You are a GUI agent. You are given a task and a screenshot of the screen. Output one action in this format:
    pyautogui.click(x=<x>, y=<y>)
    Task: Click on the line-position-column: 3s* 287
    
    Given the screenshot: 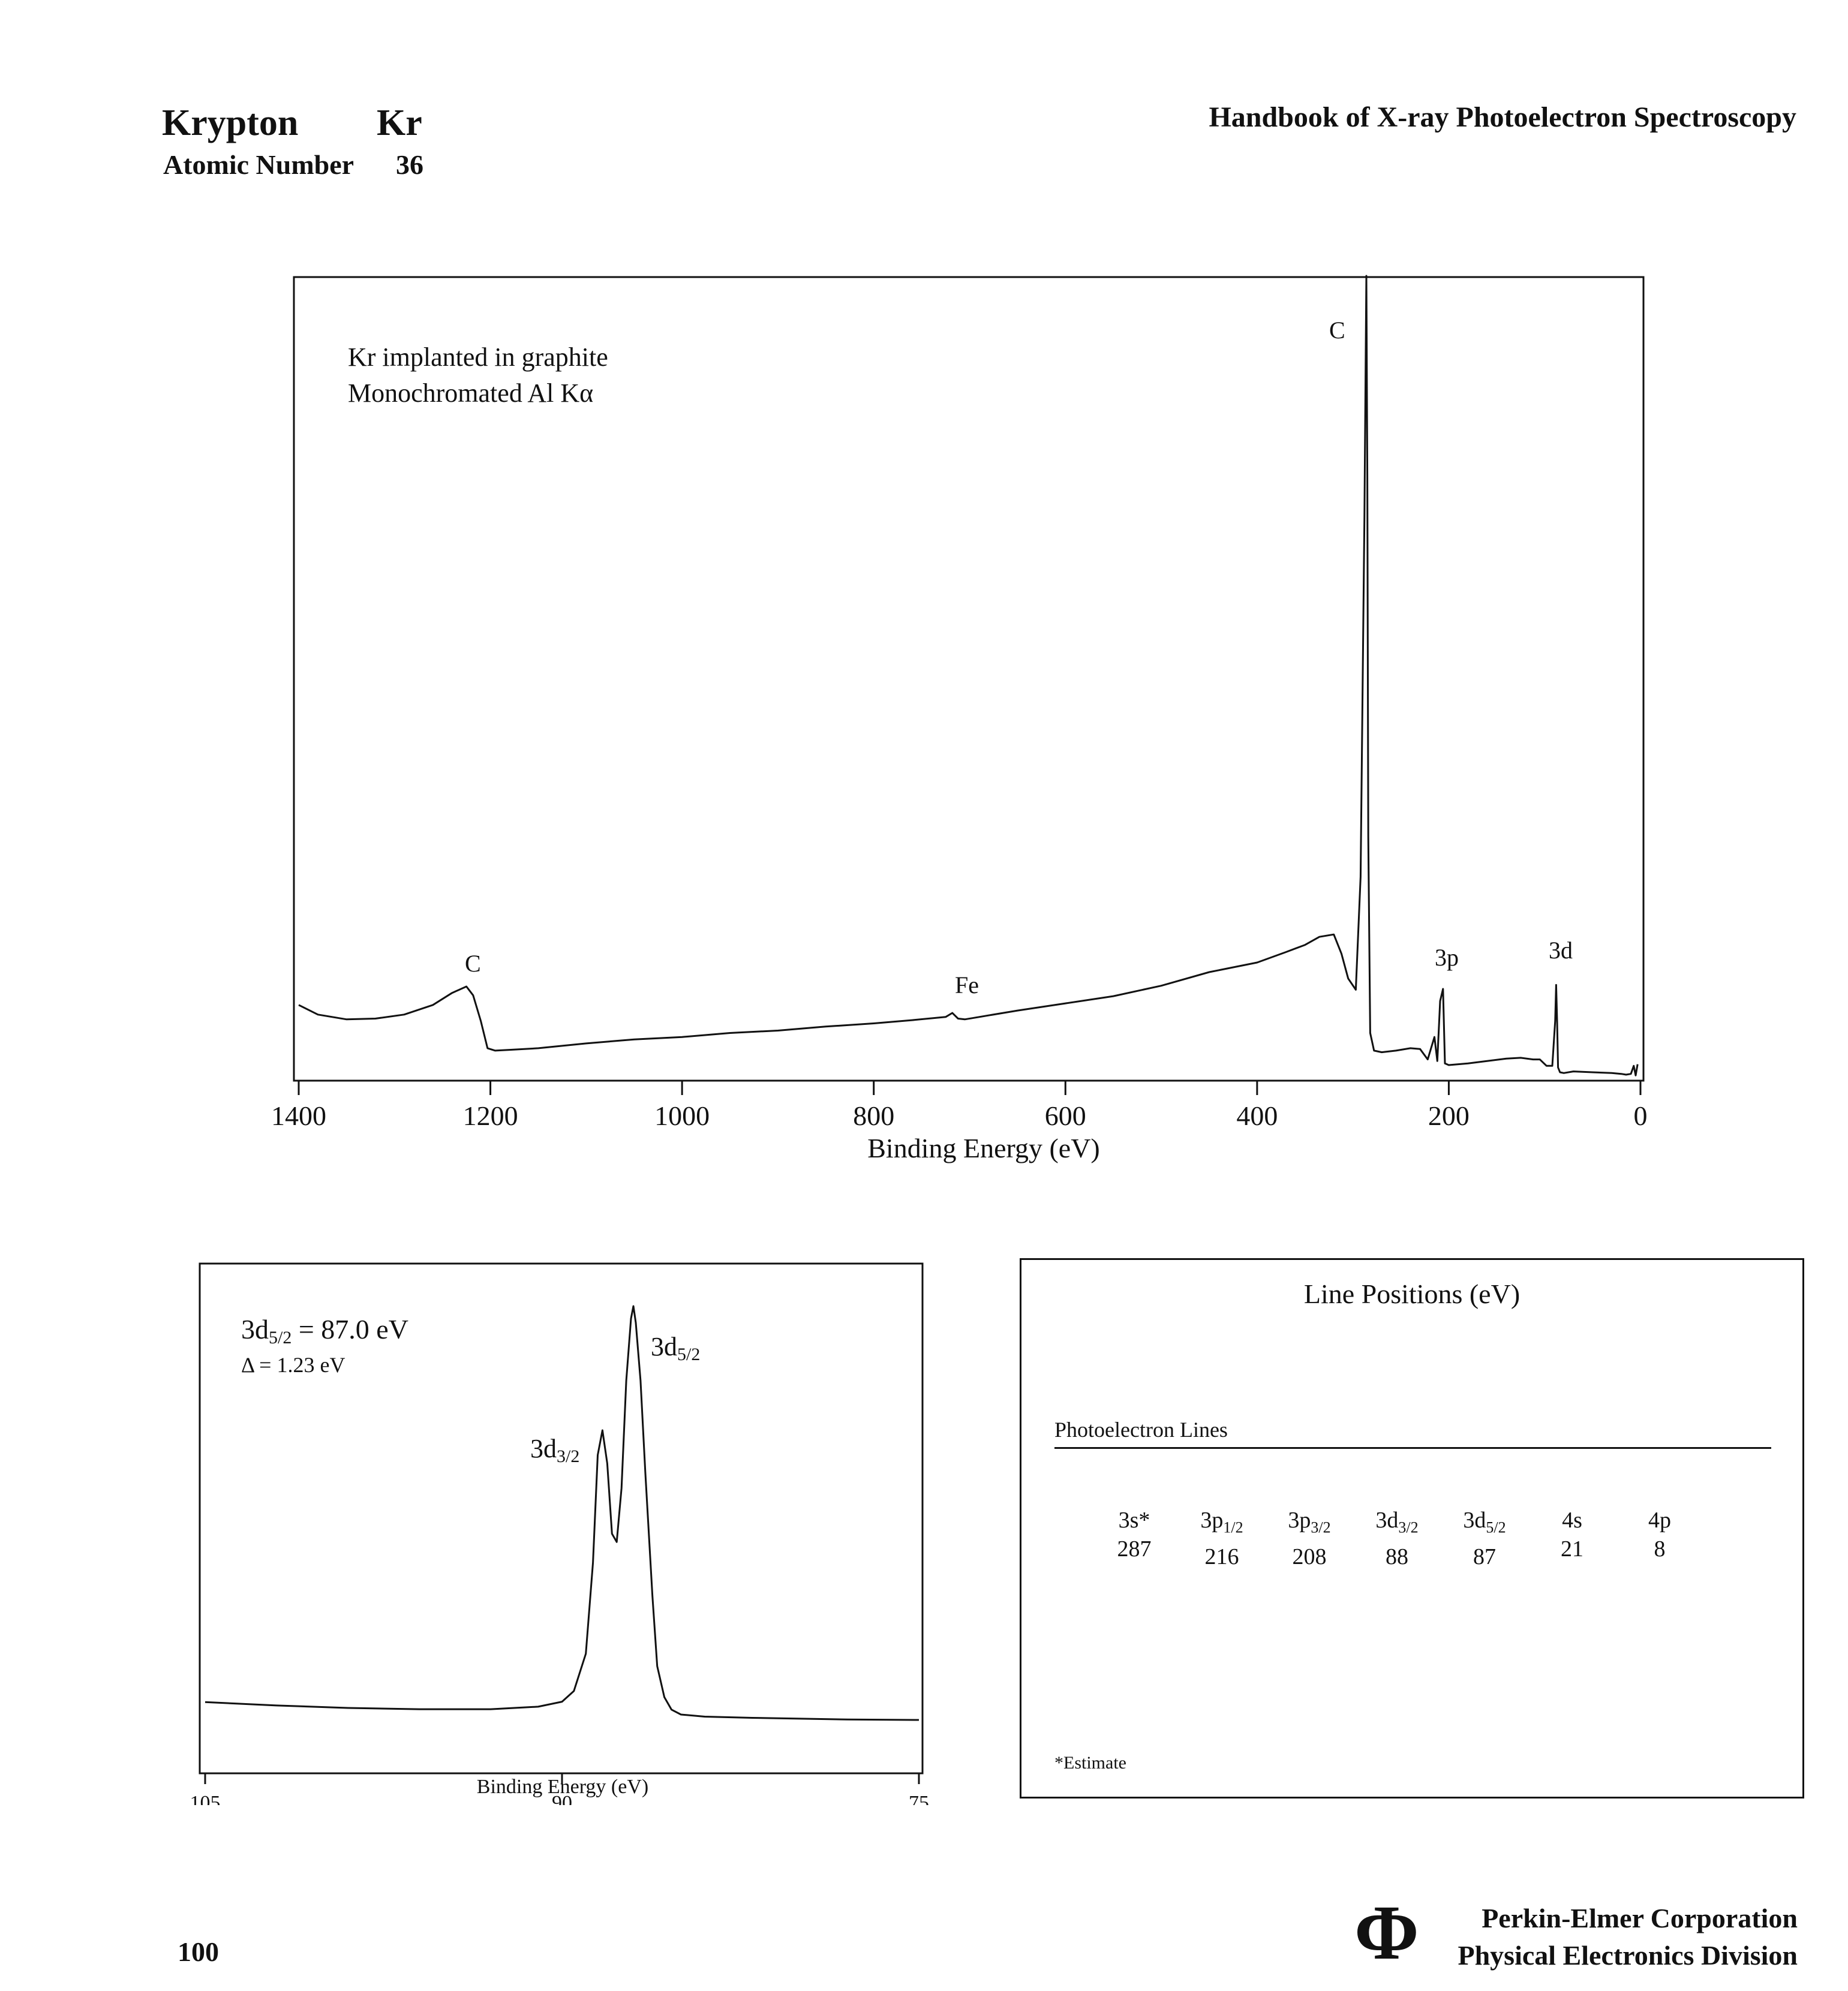 What is the action you would take?
    pyautogui.click(x=1134, y=1538)
    